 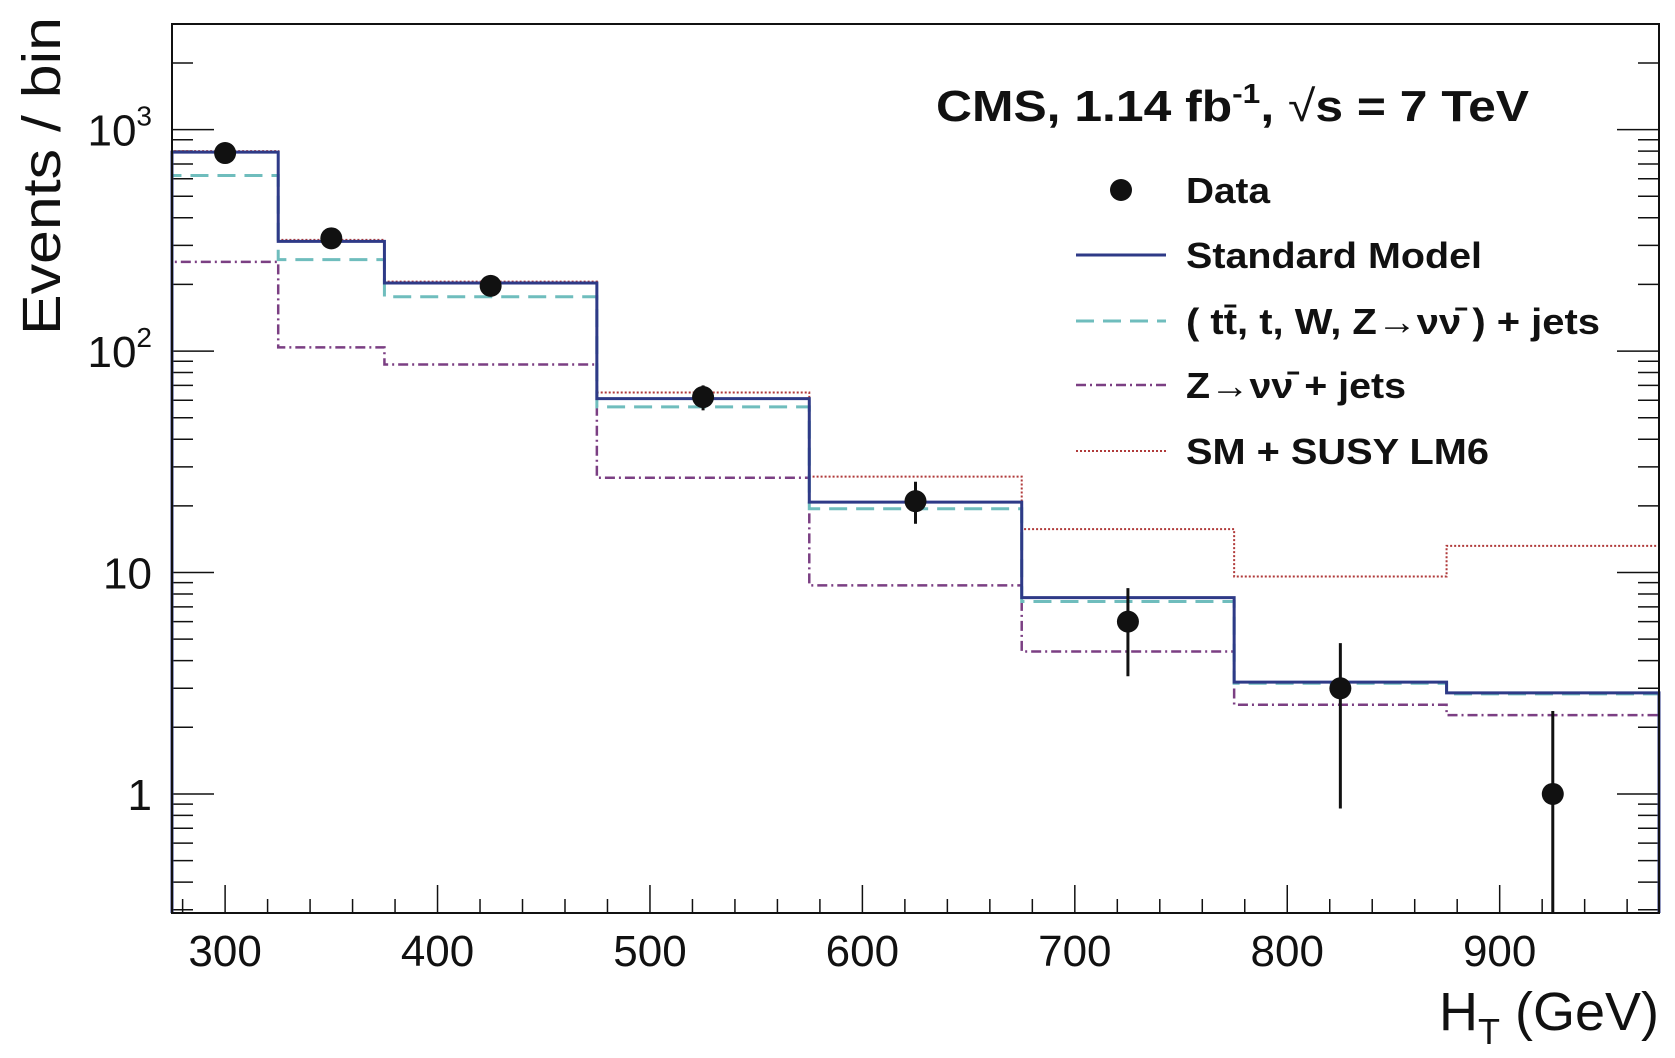 What do you see at coordinates (1121, 190) in the screenshot?
I see `legend-marker-data` at bounding box center [1121, 190].